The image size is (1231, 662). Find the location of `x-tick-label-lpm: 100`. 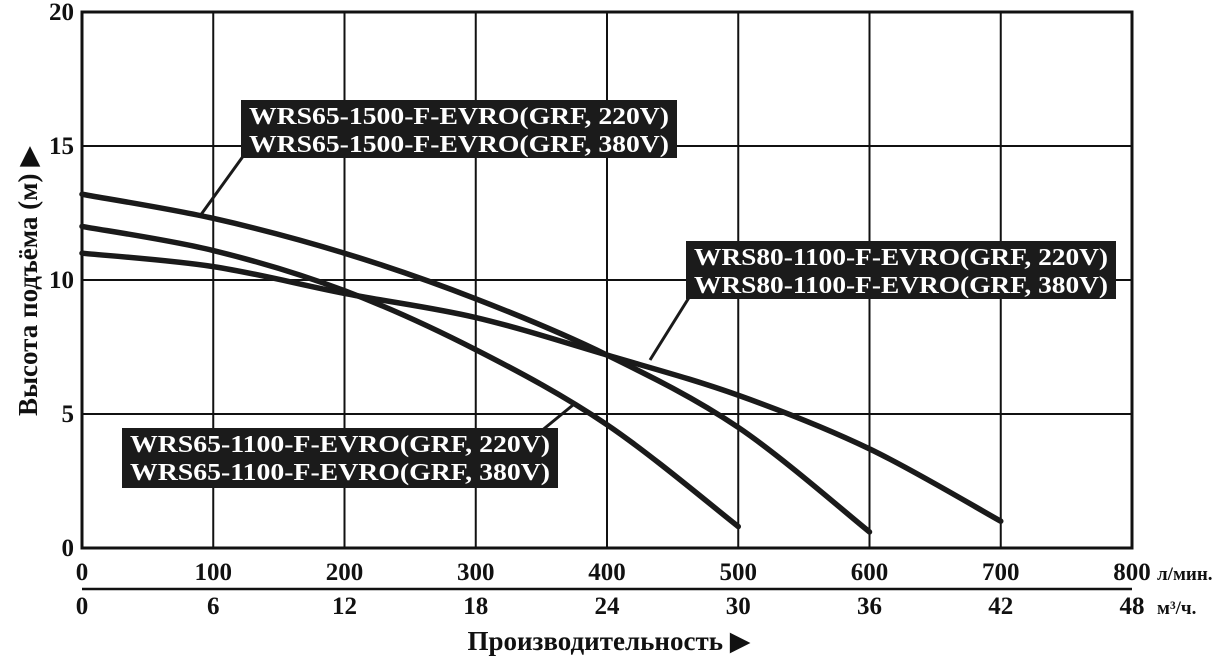

x-tick-label-lpm: 100 is located at coordinates (214, 572).